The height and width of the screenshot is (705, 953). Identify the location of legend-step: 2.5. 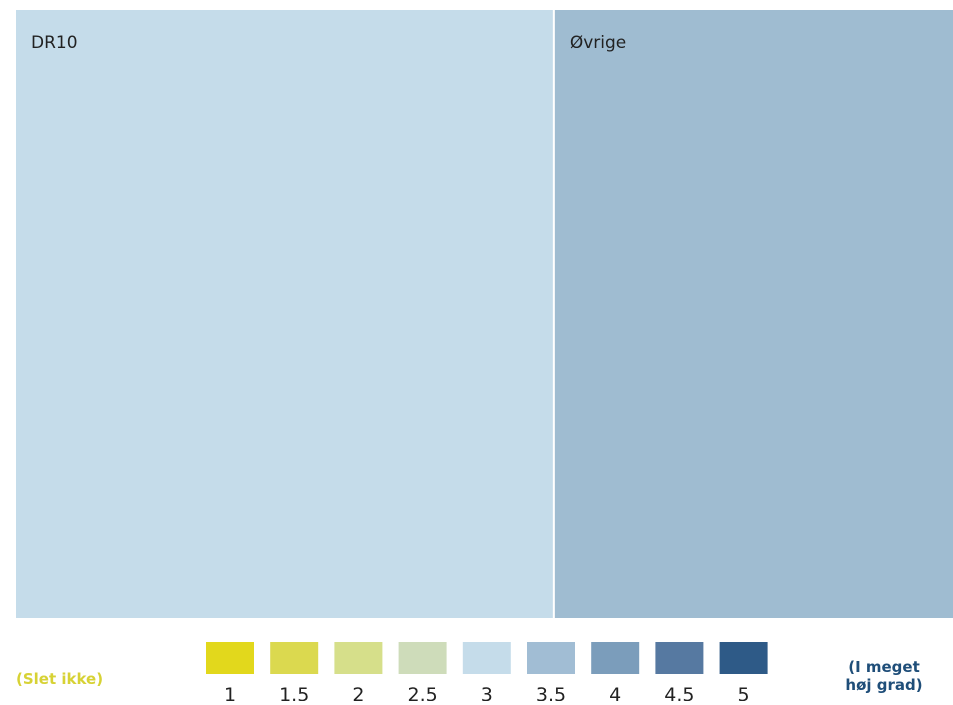
(422, 673).